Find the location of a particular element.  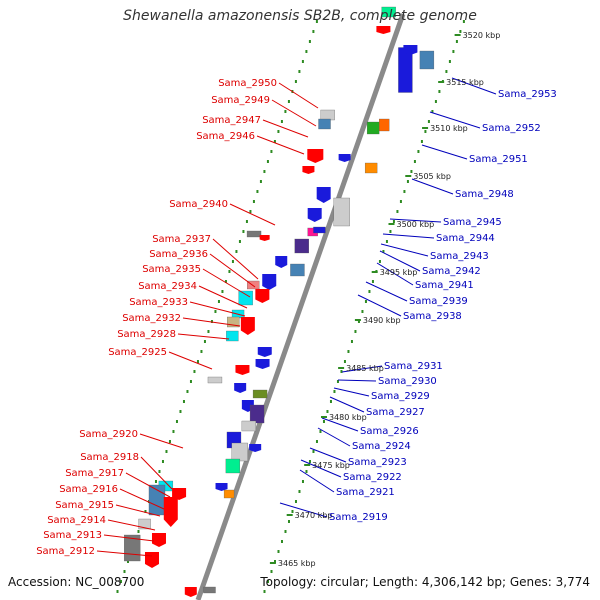

gene-label-sama-2922: Sama_2922 is located at coordinates (372, 477).